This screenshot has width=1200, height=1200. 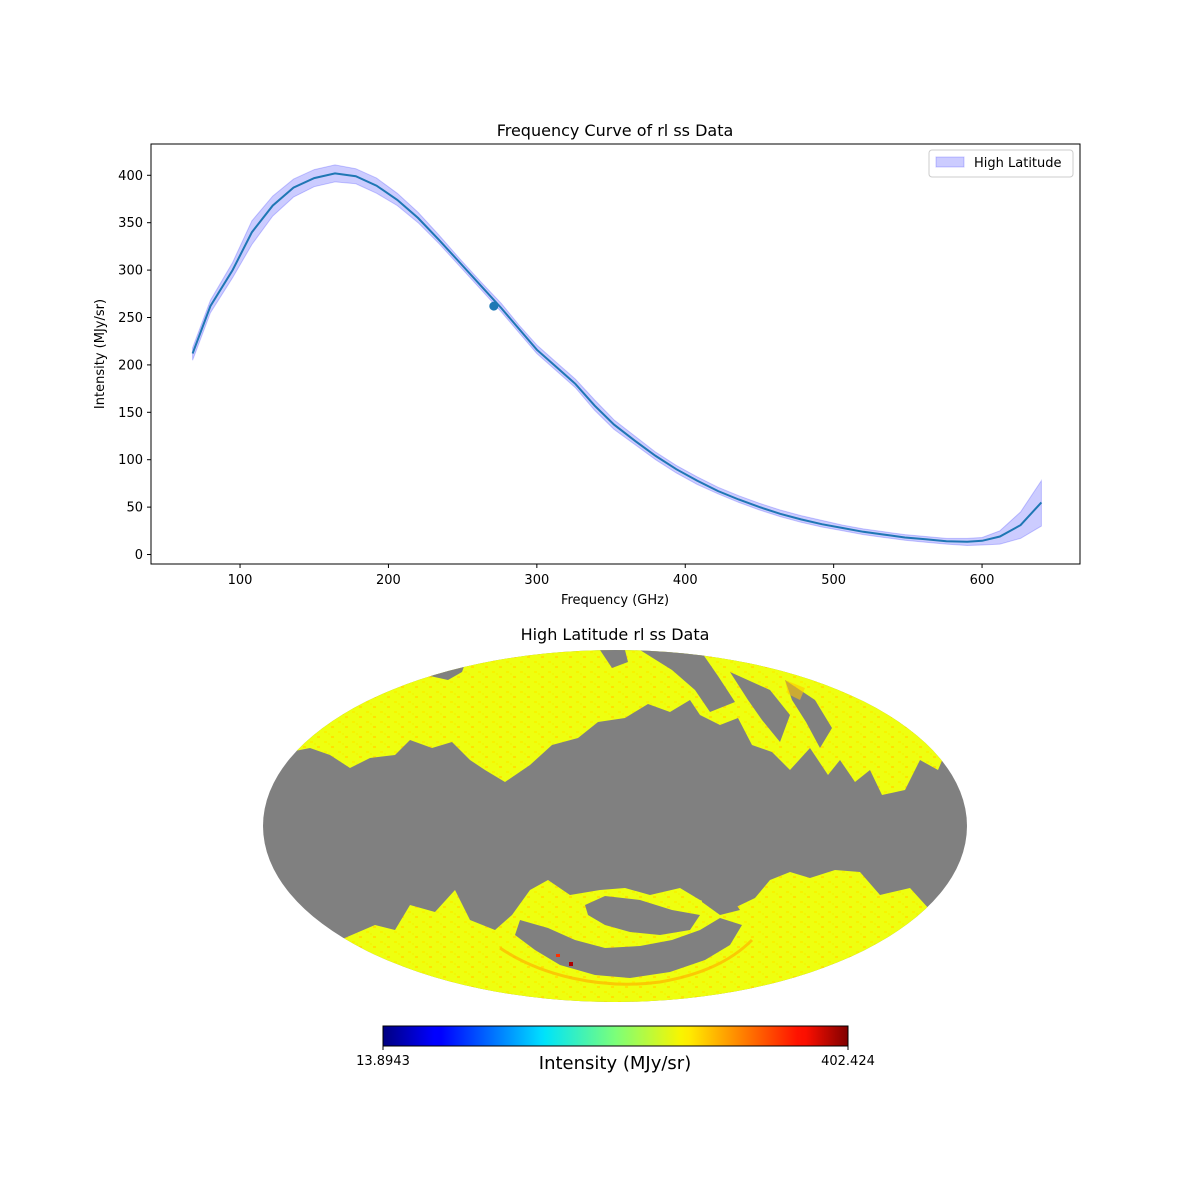 What do you see at coordinates (833, 580) in the screenshot?
I see `x-tick-label: 500` at bounding box center [833, 580].